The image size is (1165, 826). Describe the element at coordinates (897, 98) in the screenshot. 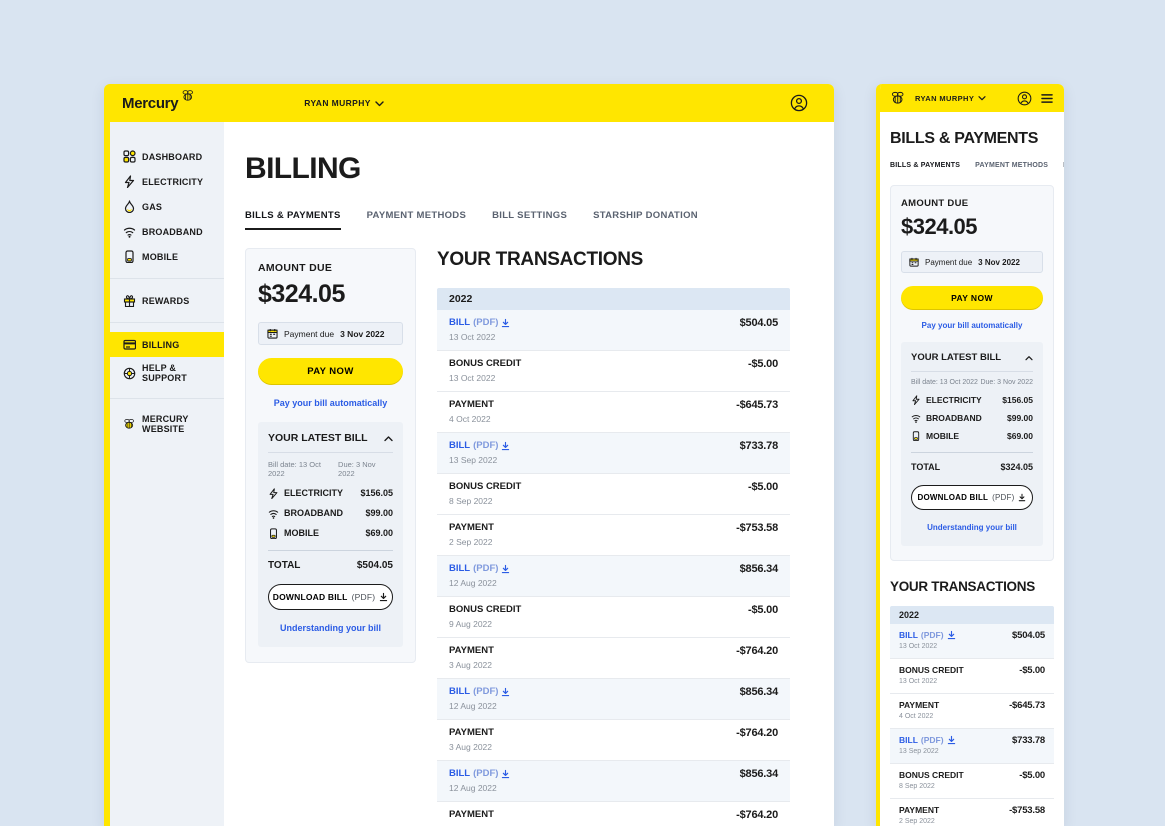

I see `bee-icon` at that location.